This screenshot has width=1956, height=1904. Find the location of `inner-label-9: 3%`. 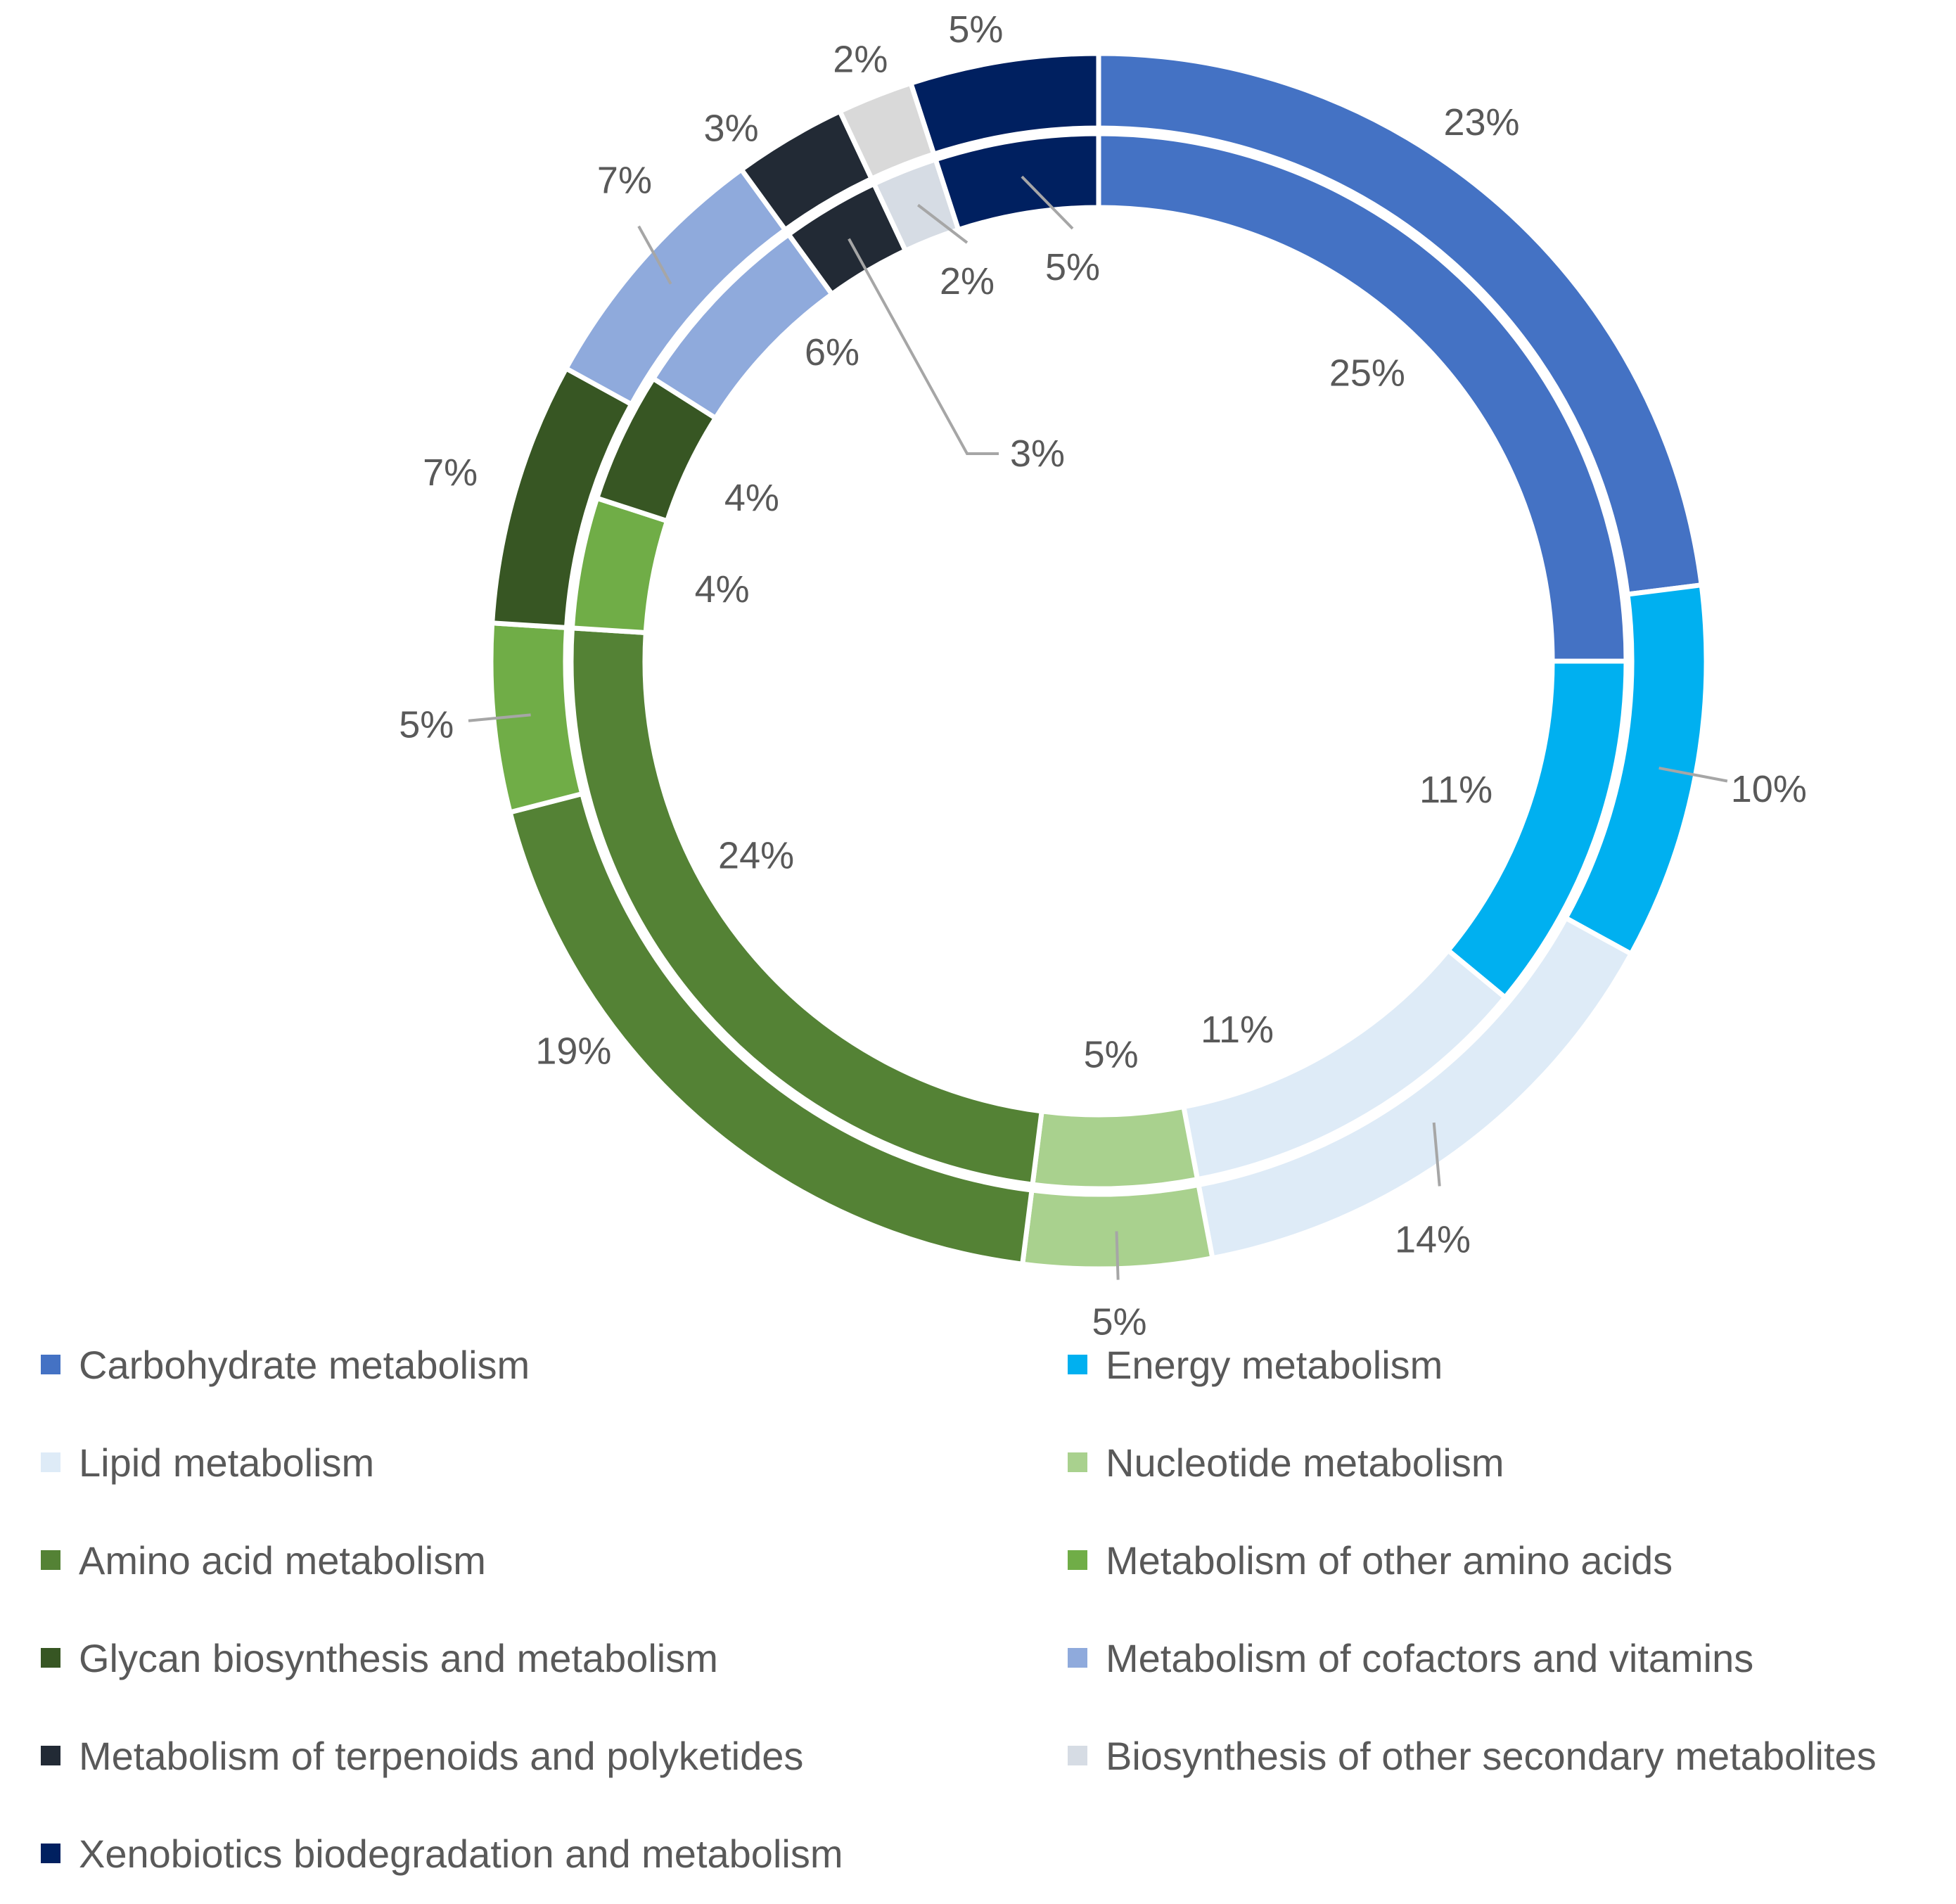

inner-label-9: 3% is located at coordinates (1037, 454).